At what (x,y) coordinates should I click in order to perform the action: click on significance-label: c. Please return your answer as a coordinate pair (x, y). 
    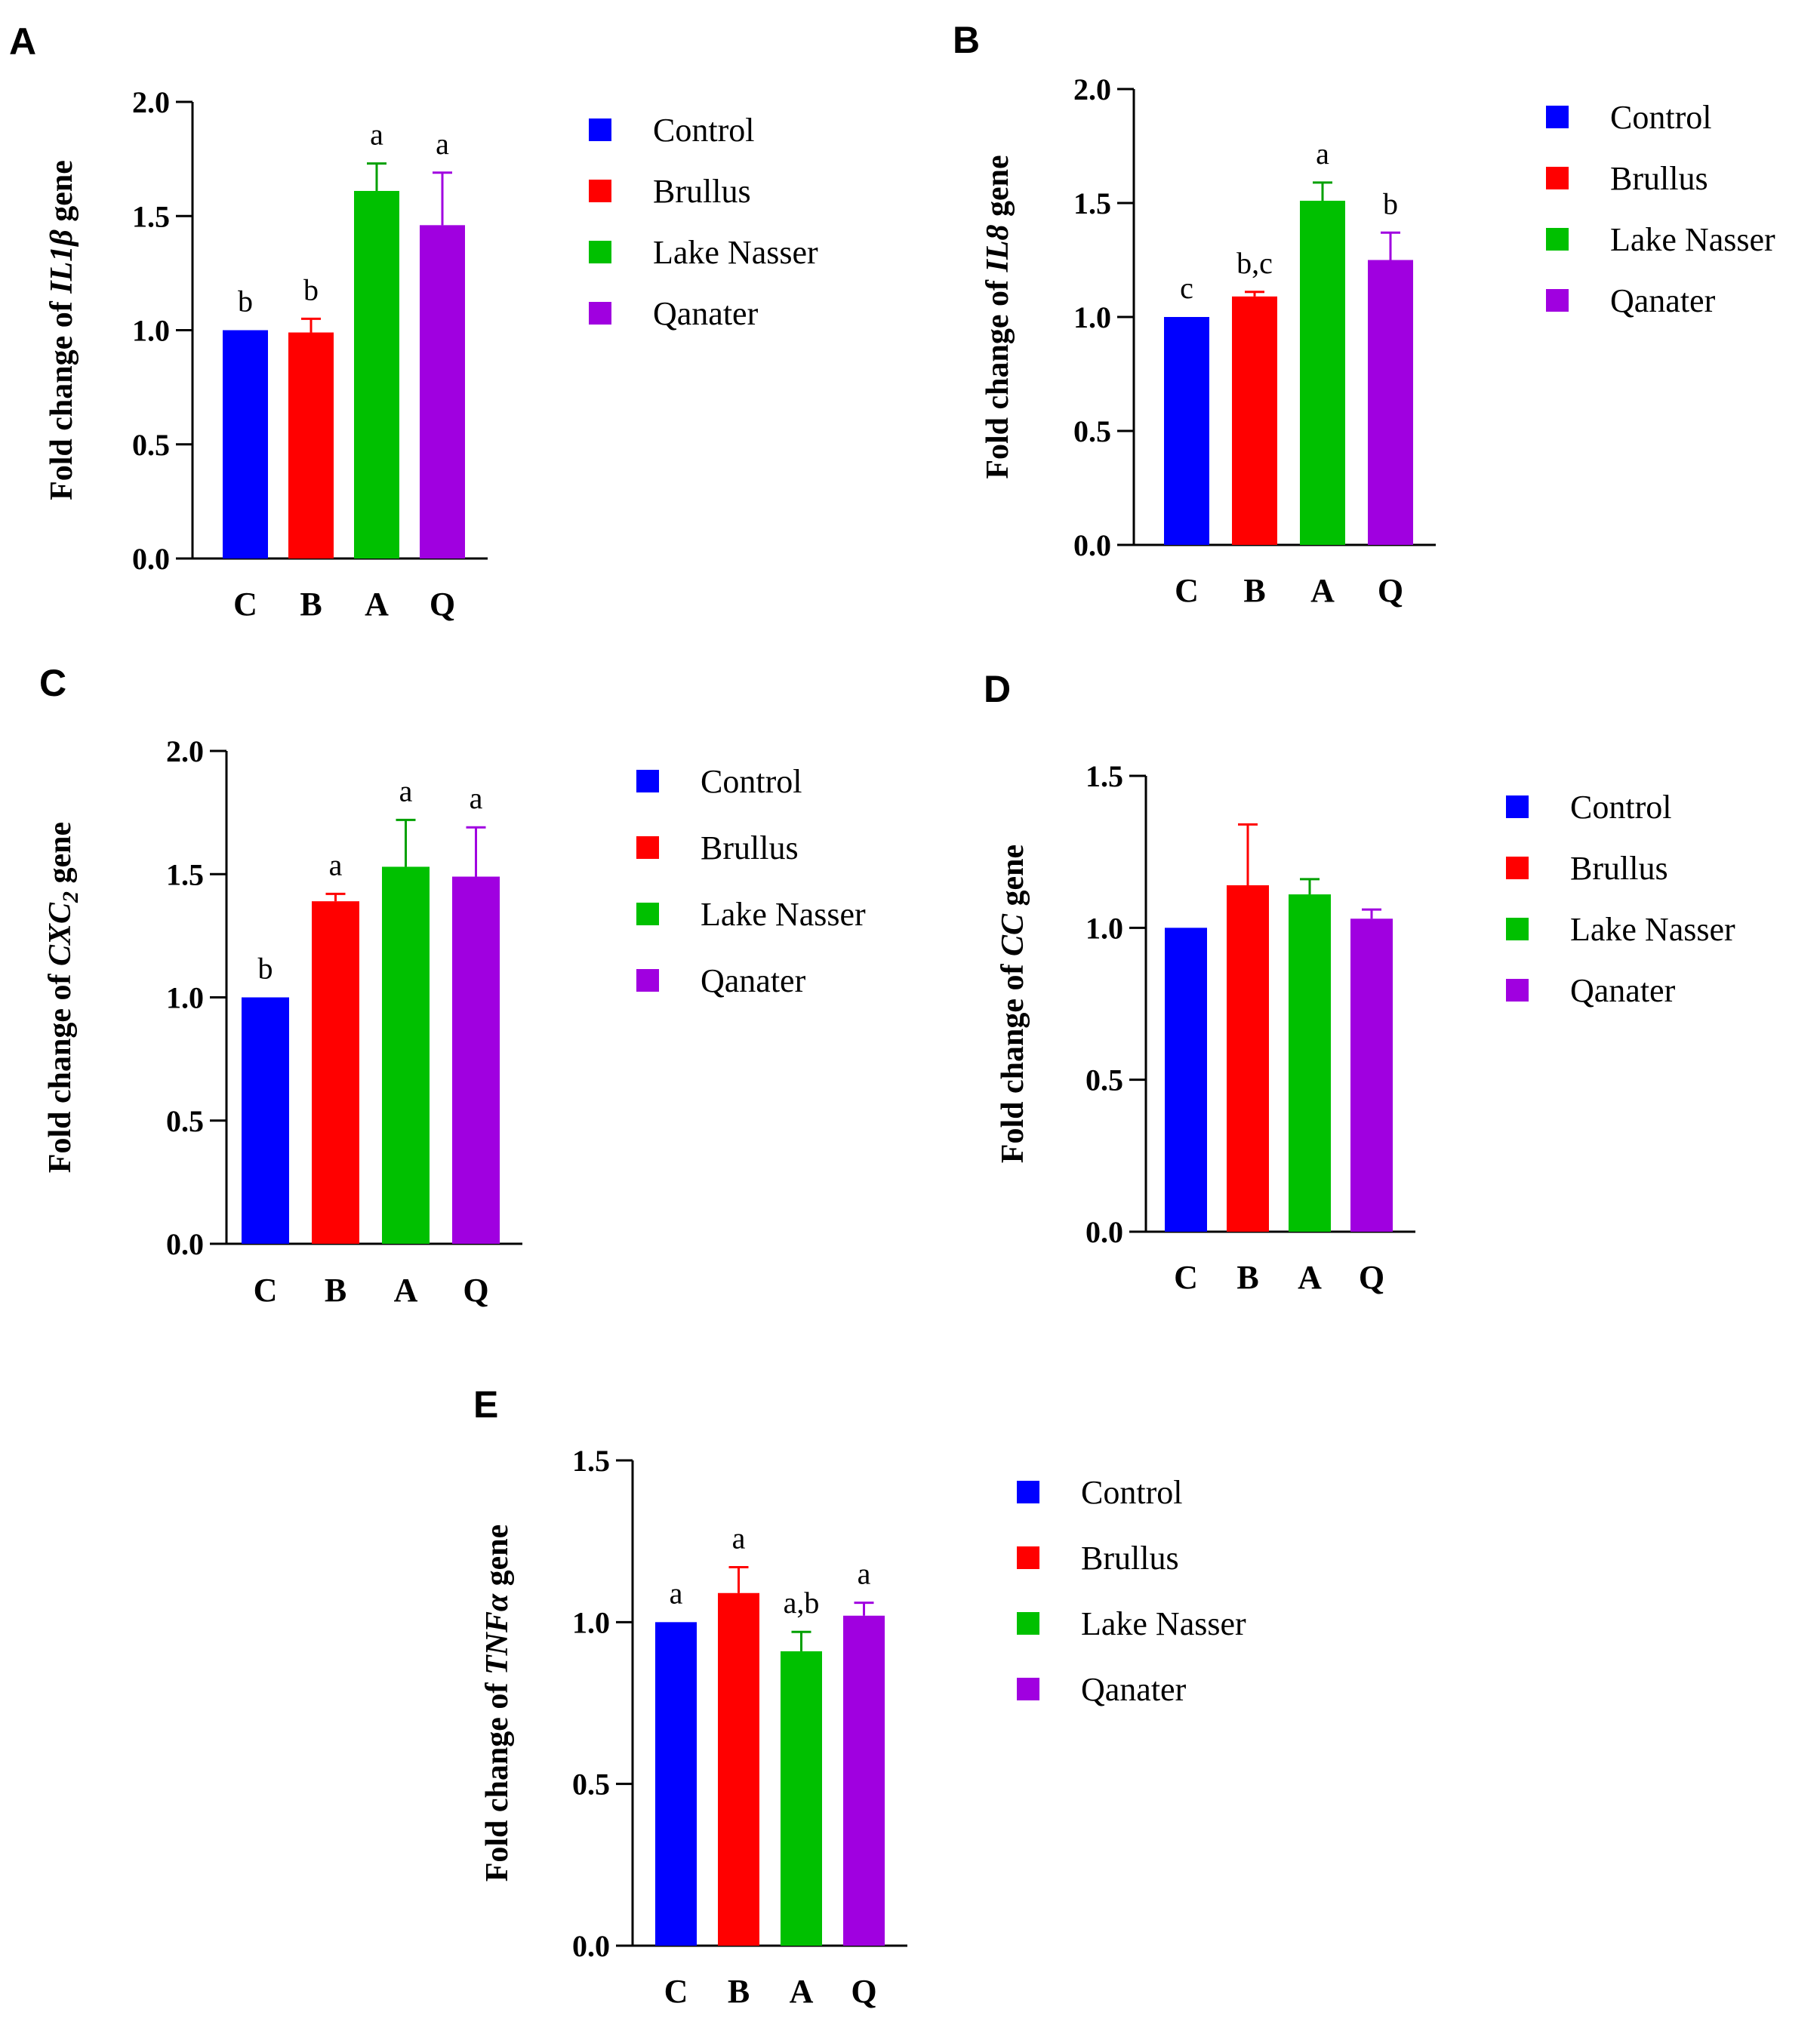
    Looking at the image, I should click on (1186, 288).